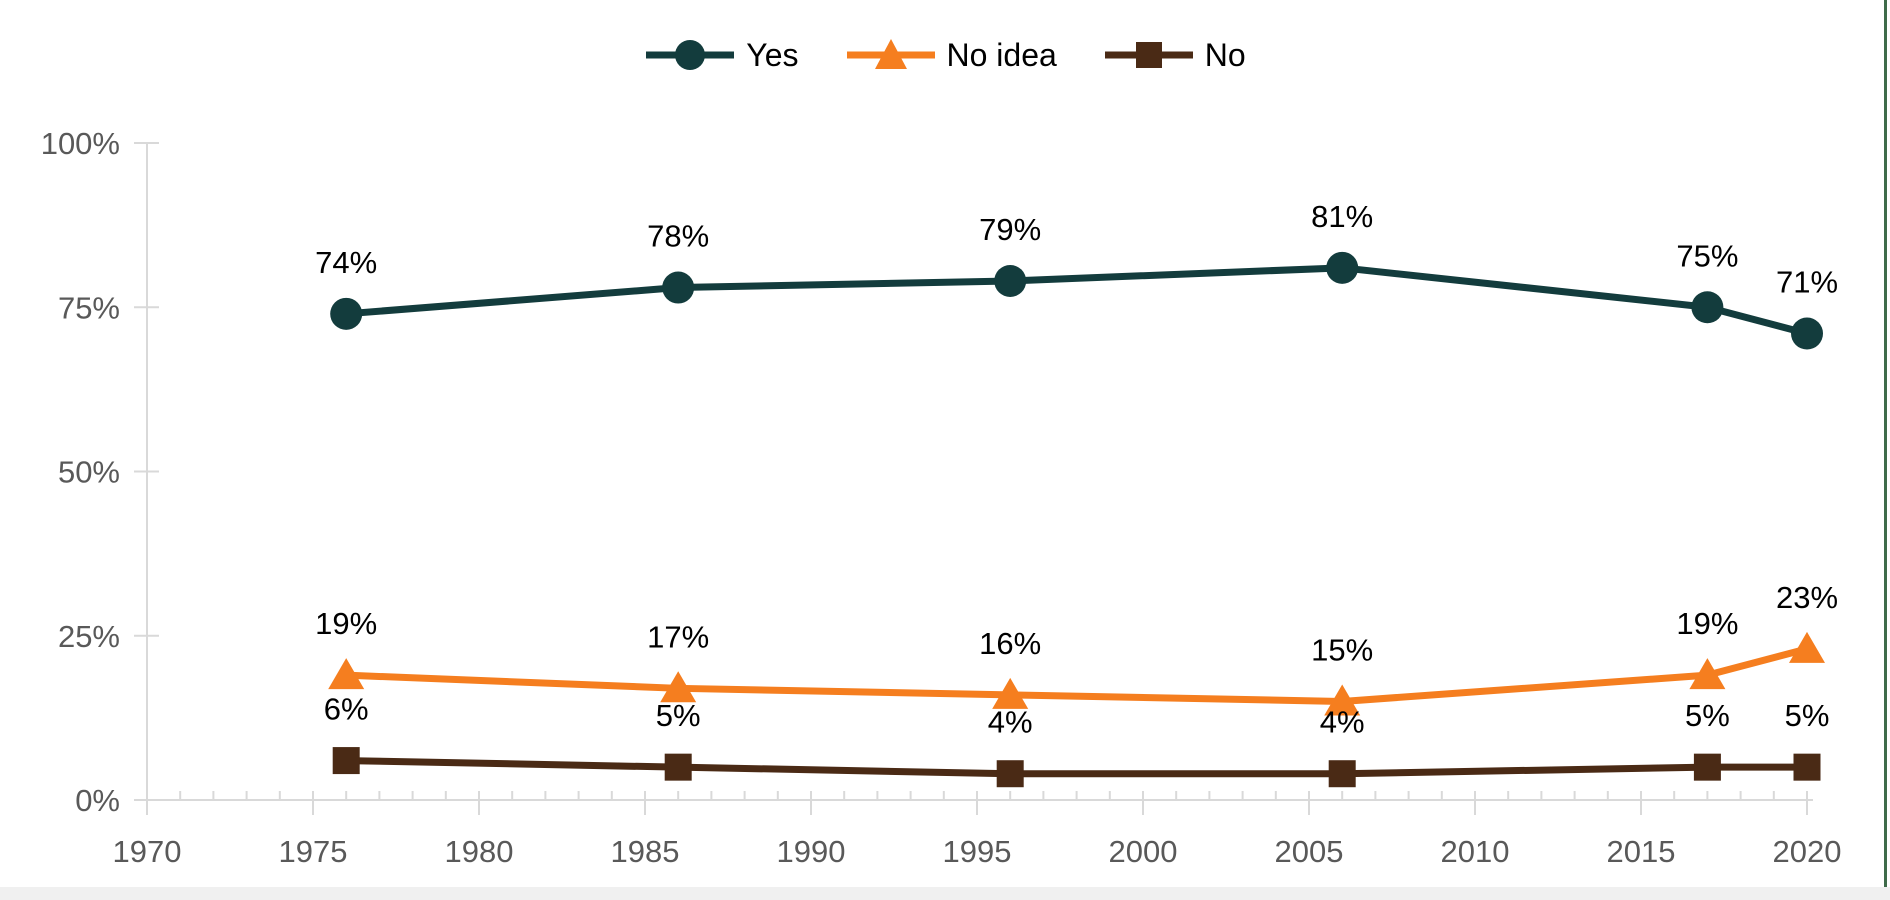 This screenshot has height=900, width=1890. What do you see at coordinates (346, 761) in the screenshot?
I see `marker-no-1976` at bounding box center [346, 761].